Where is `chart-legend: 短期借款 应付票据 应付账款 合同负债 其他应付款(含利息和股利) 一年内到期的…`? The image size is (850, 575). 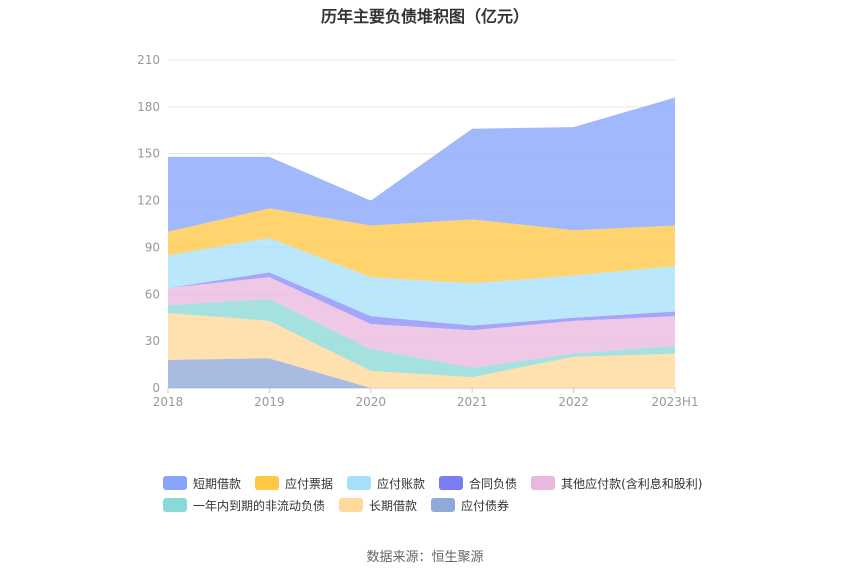
chart-legend: 短期借款 应付票据 应付账款 合同负债 其他应付款(含利息和股利) 一年内到期的… is located at coordinates (463, 494).